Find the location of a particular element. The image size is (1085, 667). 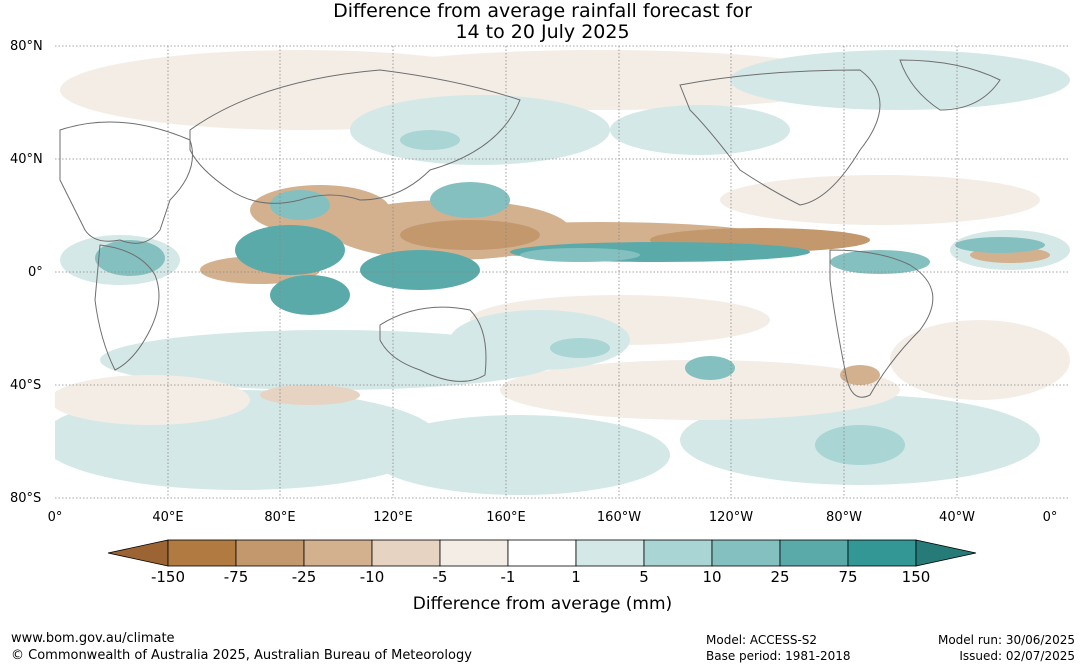

footer-url: www.bom.gov.au/climate is located at coordinates (93, 638).